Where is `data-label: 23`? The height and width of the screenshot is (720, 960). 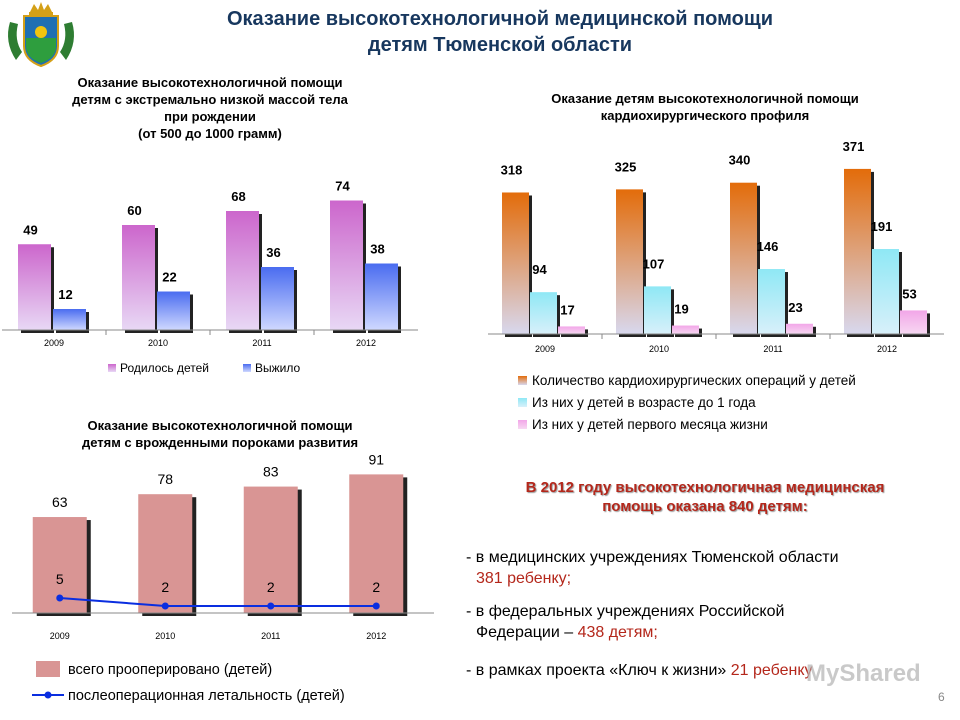 data-label: 23 is located at coordinates (795, 307).